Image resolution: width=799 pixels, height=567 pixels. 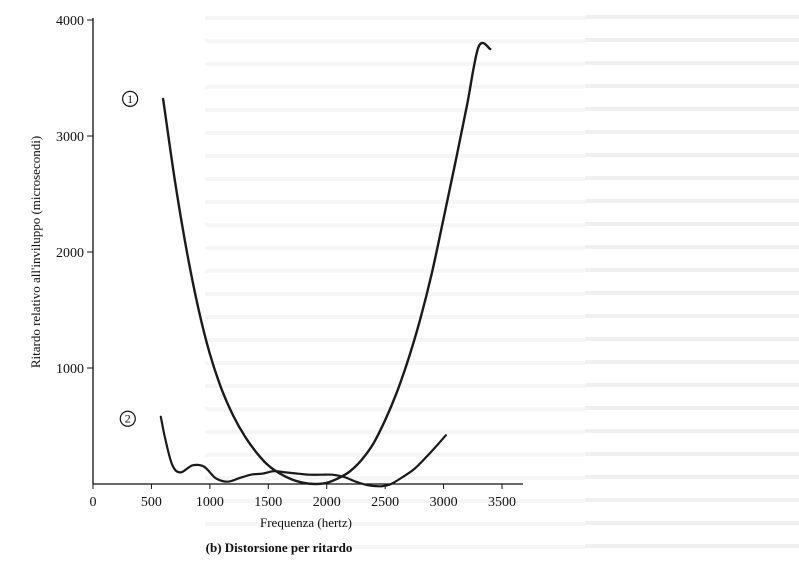 What do you see at coordinates (70, 253) in the screenshot?
I see `y-tick-label: 2000` at bounding box center [70, 253].